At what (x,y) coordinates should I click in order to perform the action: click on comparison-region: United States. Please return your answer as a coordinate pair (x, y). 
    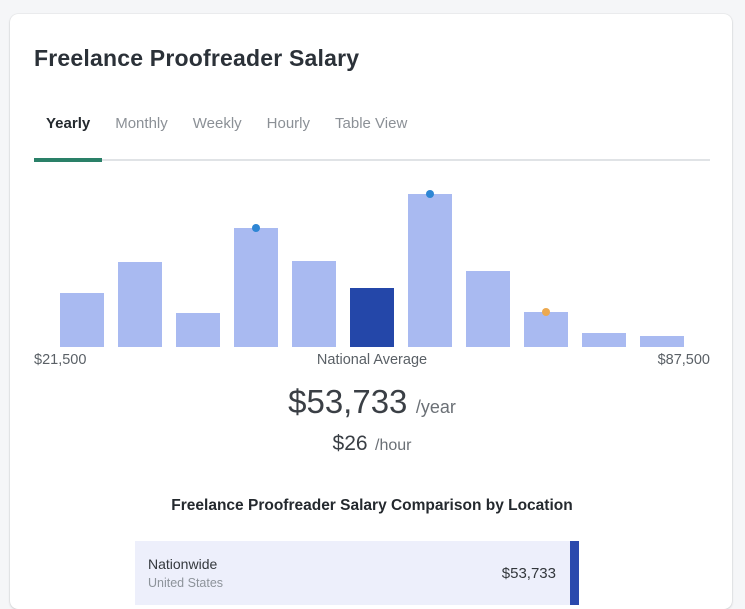
    Looking at the image, I should click on (186, 582).